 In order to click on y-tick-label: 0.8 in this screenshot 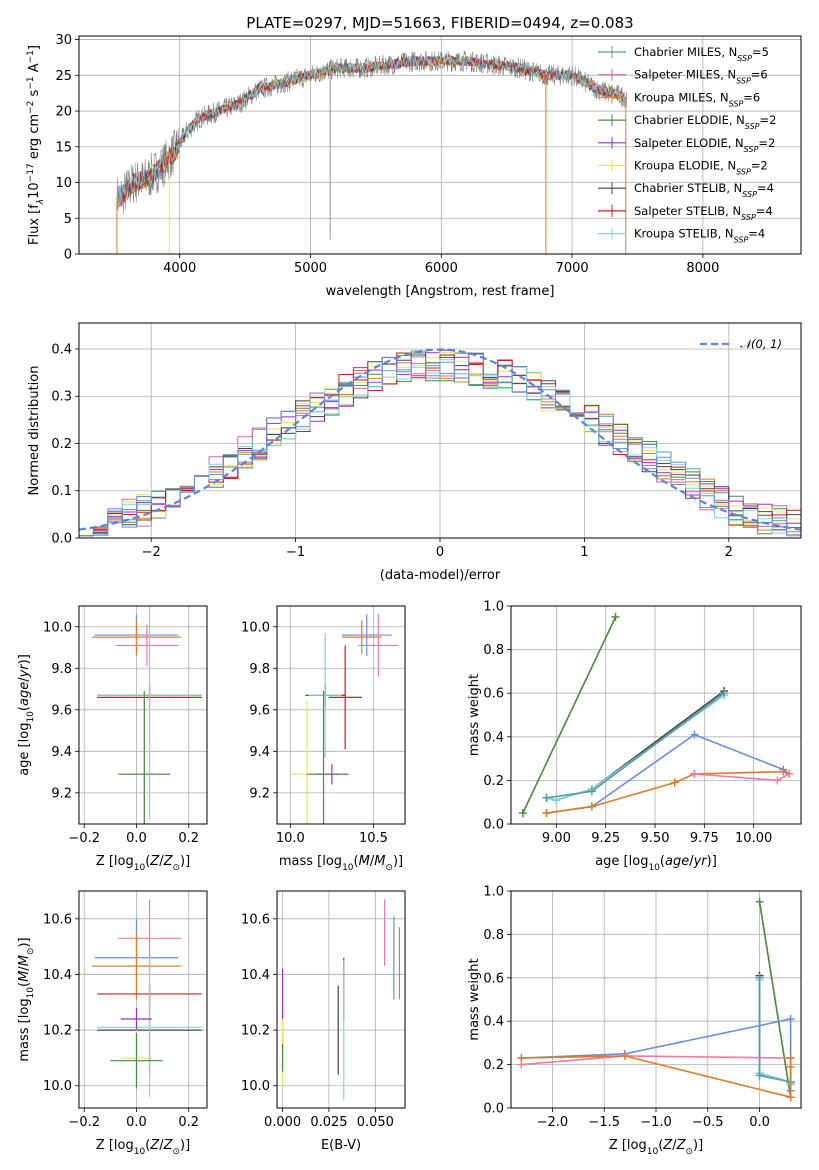, I will do `click(493, 650)`.